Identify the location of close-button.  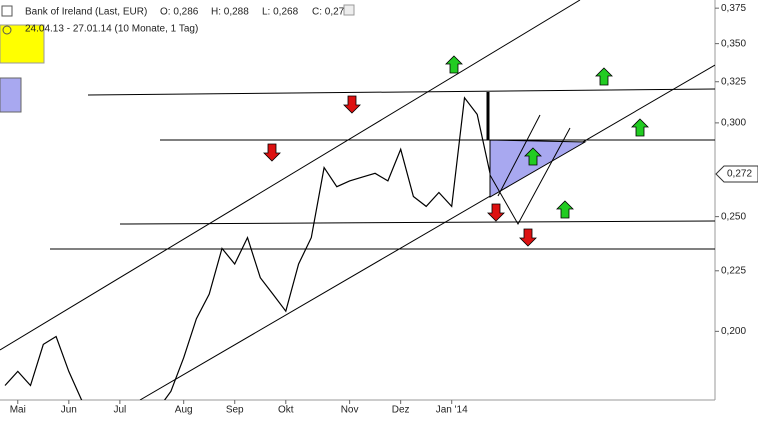
(349, 10).